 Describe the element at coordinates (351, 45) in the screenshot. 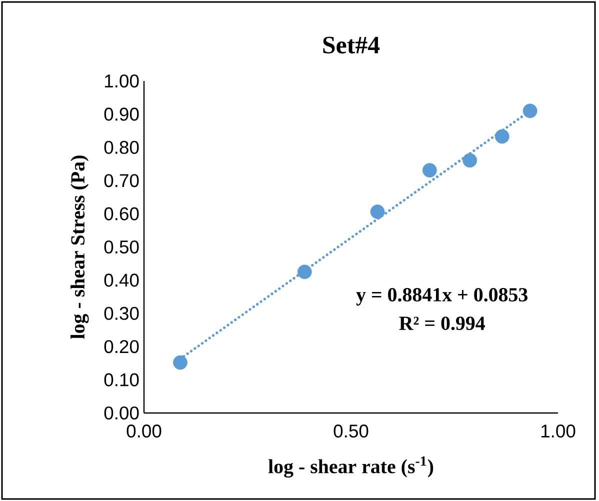

I see `chart-title: Set#4` at that location.